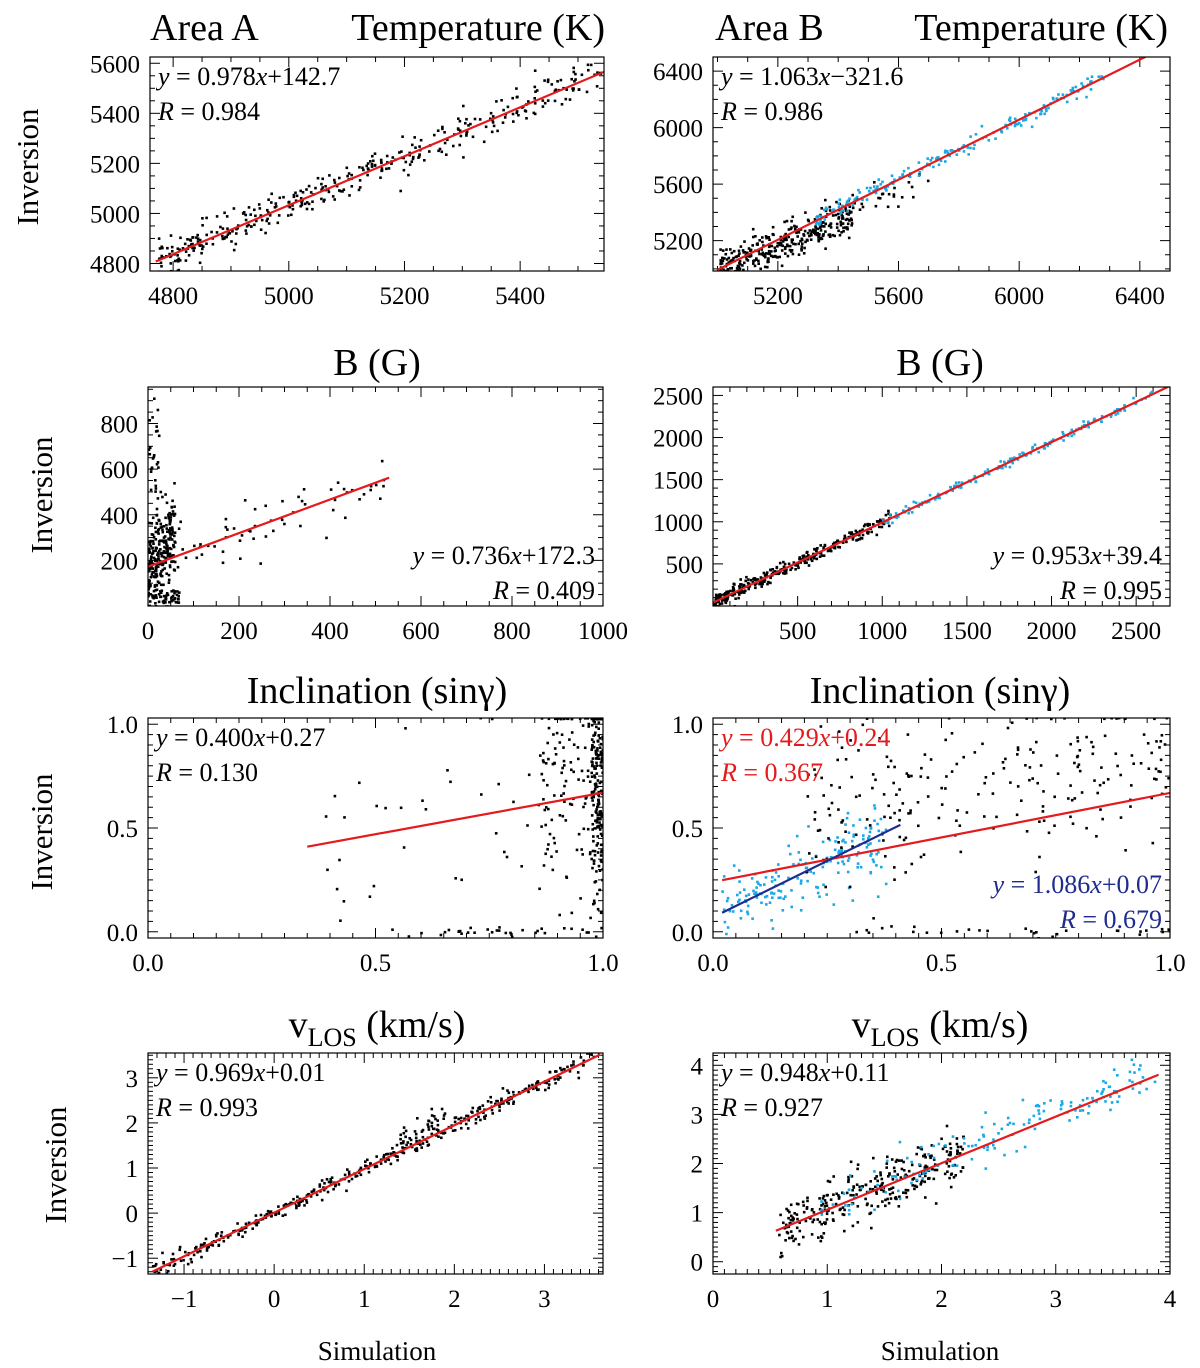 This screenshot has width=1200, height=1368. What do you see at coordinates (687, 829) in the screenshot?
I see `y-tick-label: 0.5` at bounding box center [687, 829].